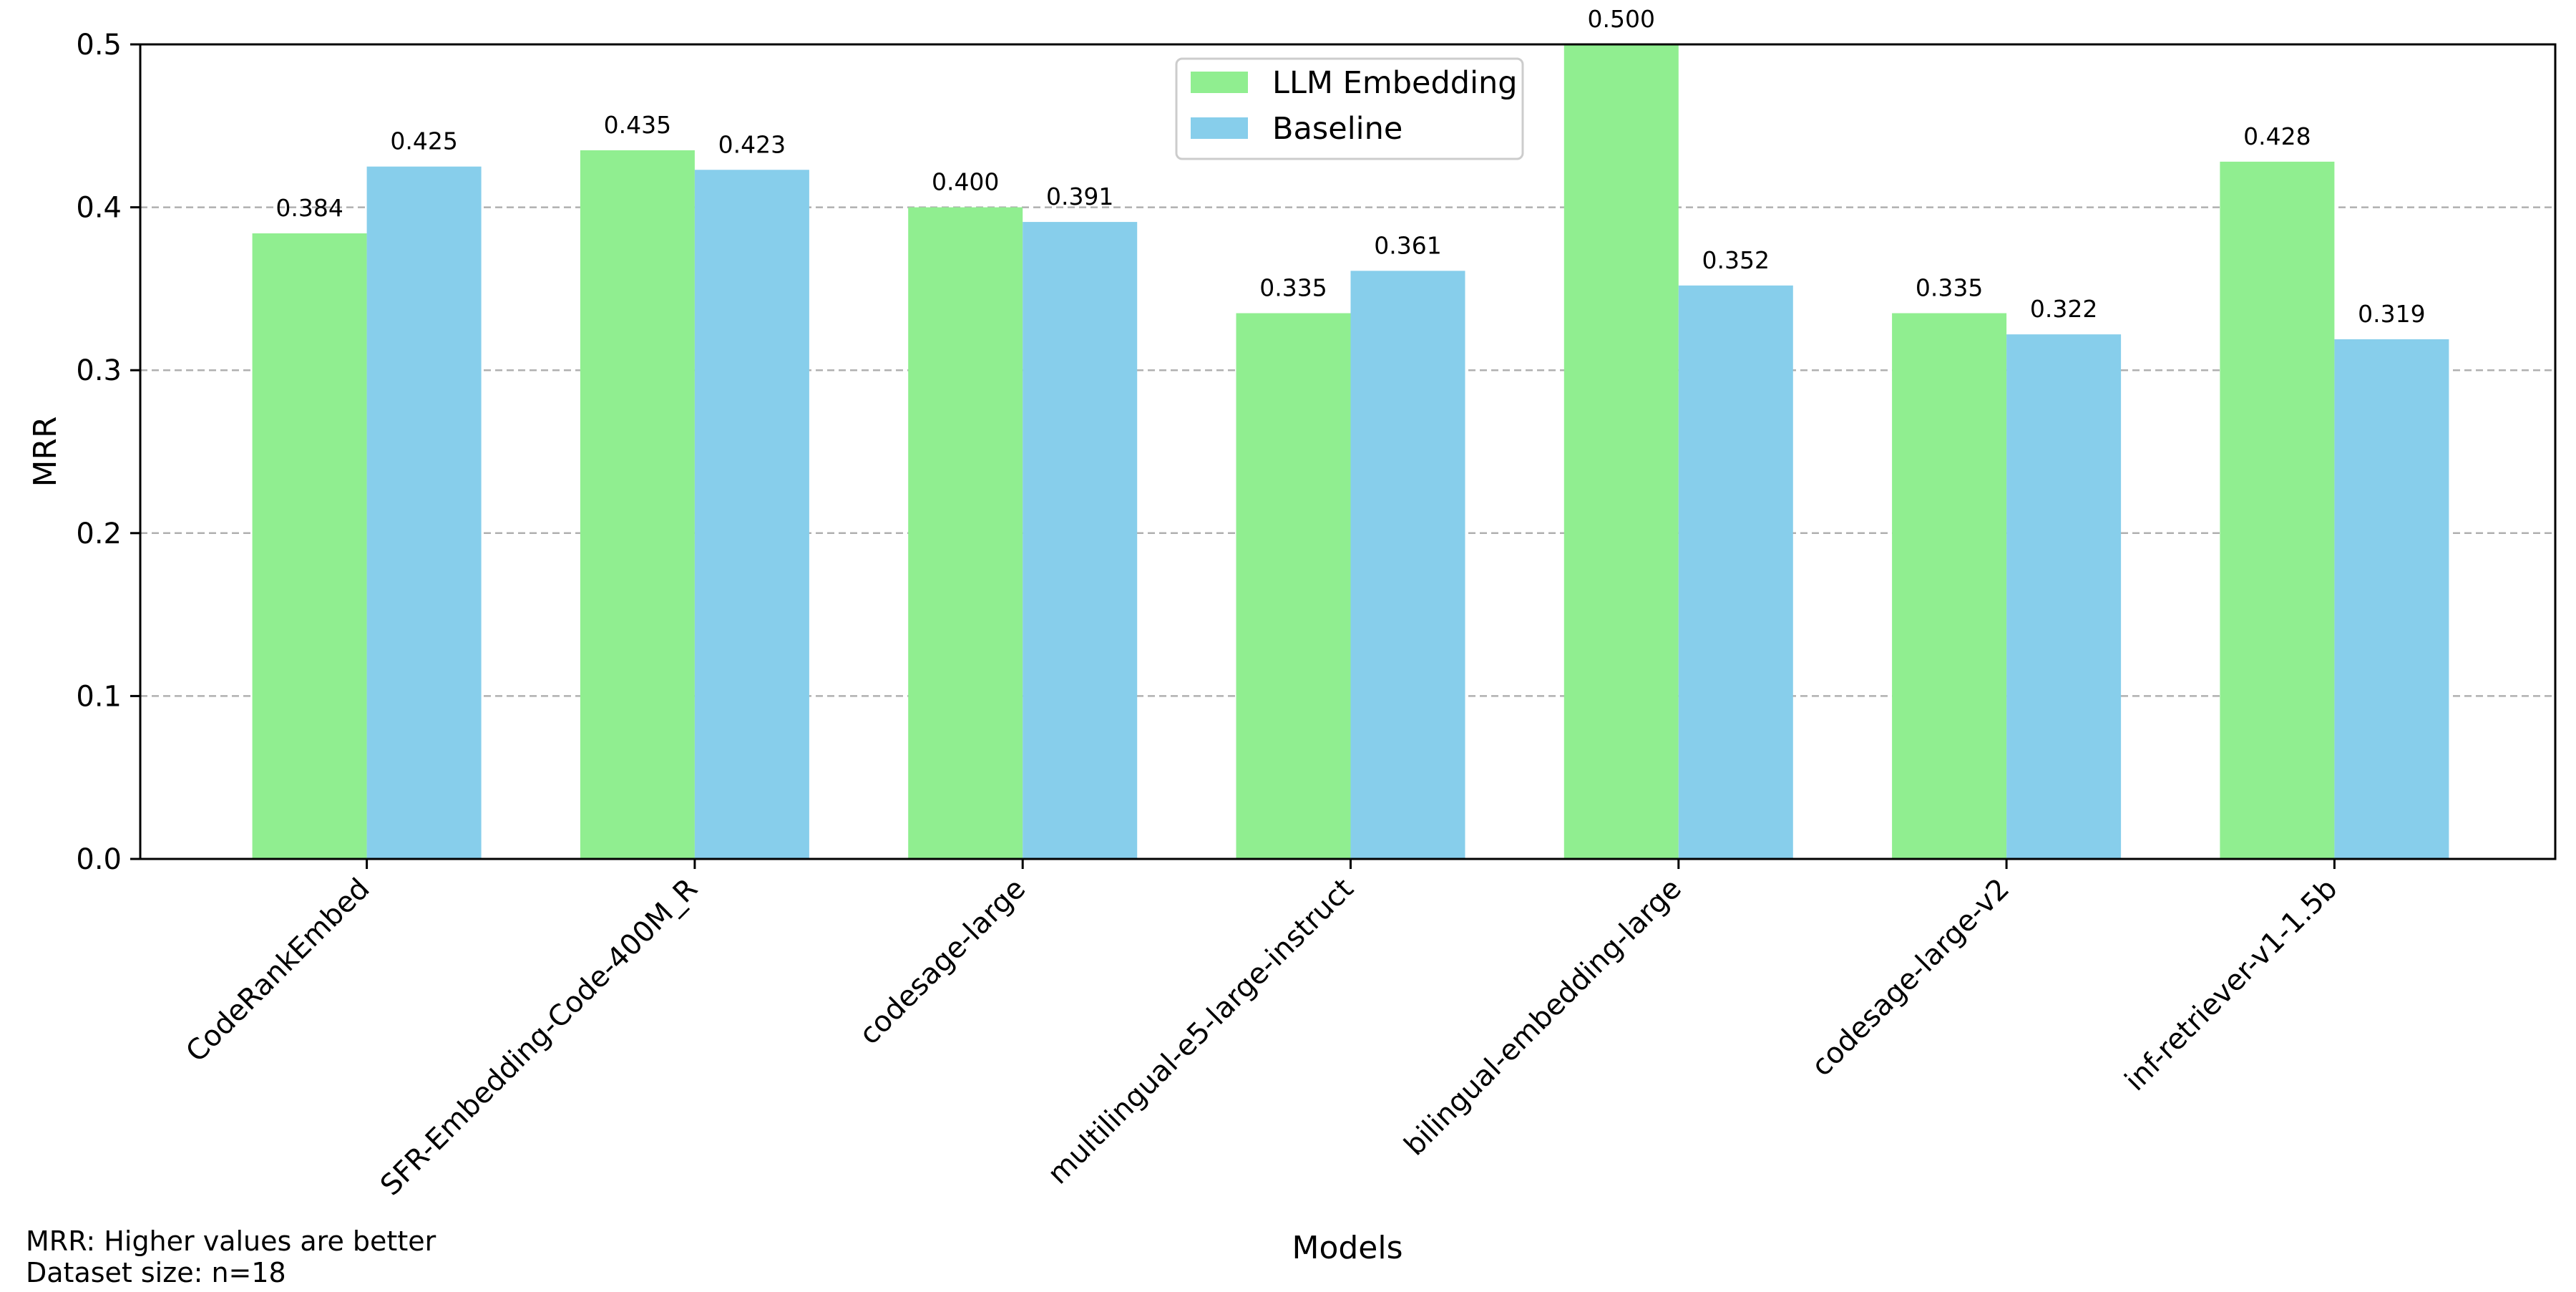 This screenshot has height=1292, width=2576. What do you see at coordinates (99, 45) in the screenshot?
I see `y-tick-label: 0.5` at bounding box center [99, 45].